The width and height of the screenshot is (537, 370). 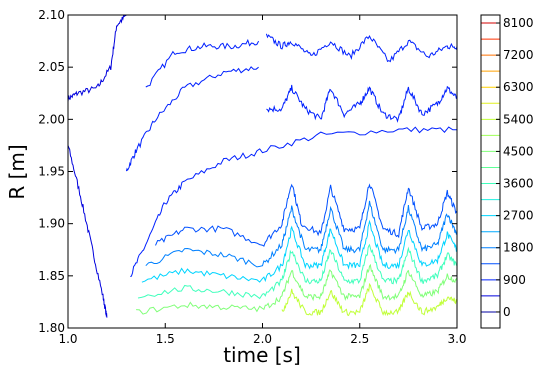 What do you see at coordinates (51, 67) in the screenshot?
I see `y-tick-label: 2.05` at bounding box center [51, 67].